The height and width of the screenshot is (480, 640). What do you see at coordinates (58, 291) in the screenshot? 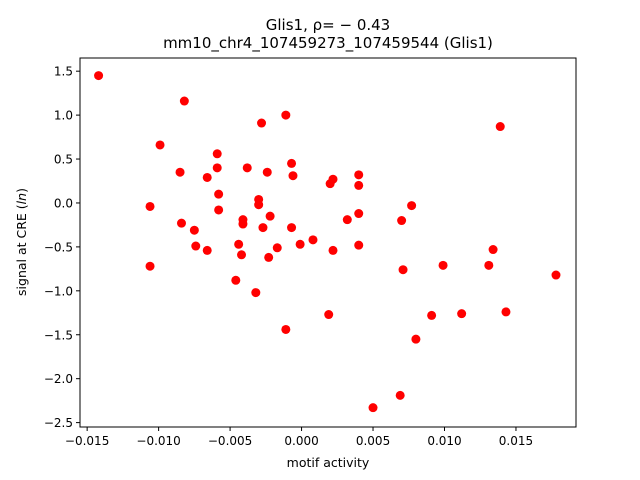
I see `y-tick-label: −1.0` at bounding box center [58, 291].